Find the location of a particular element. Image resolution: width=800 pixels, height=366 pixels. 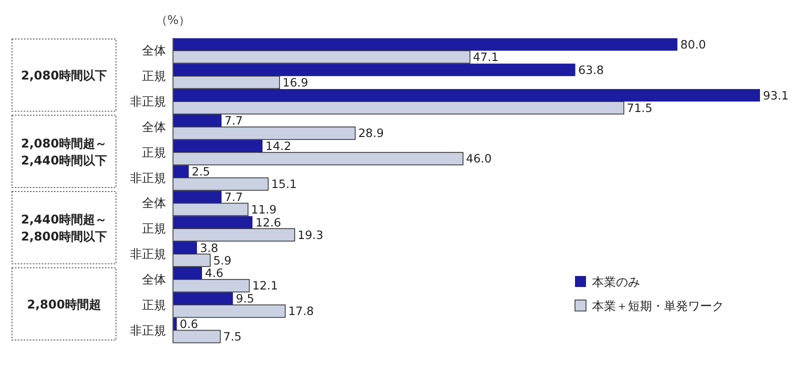

data-label: 71.5 is located at coordinates (639, 107).